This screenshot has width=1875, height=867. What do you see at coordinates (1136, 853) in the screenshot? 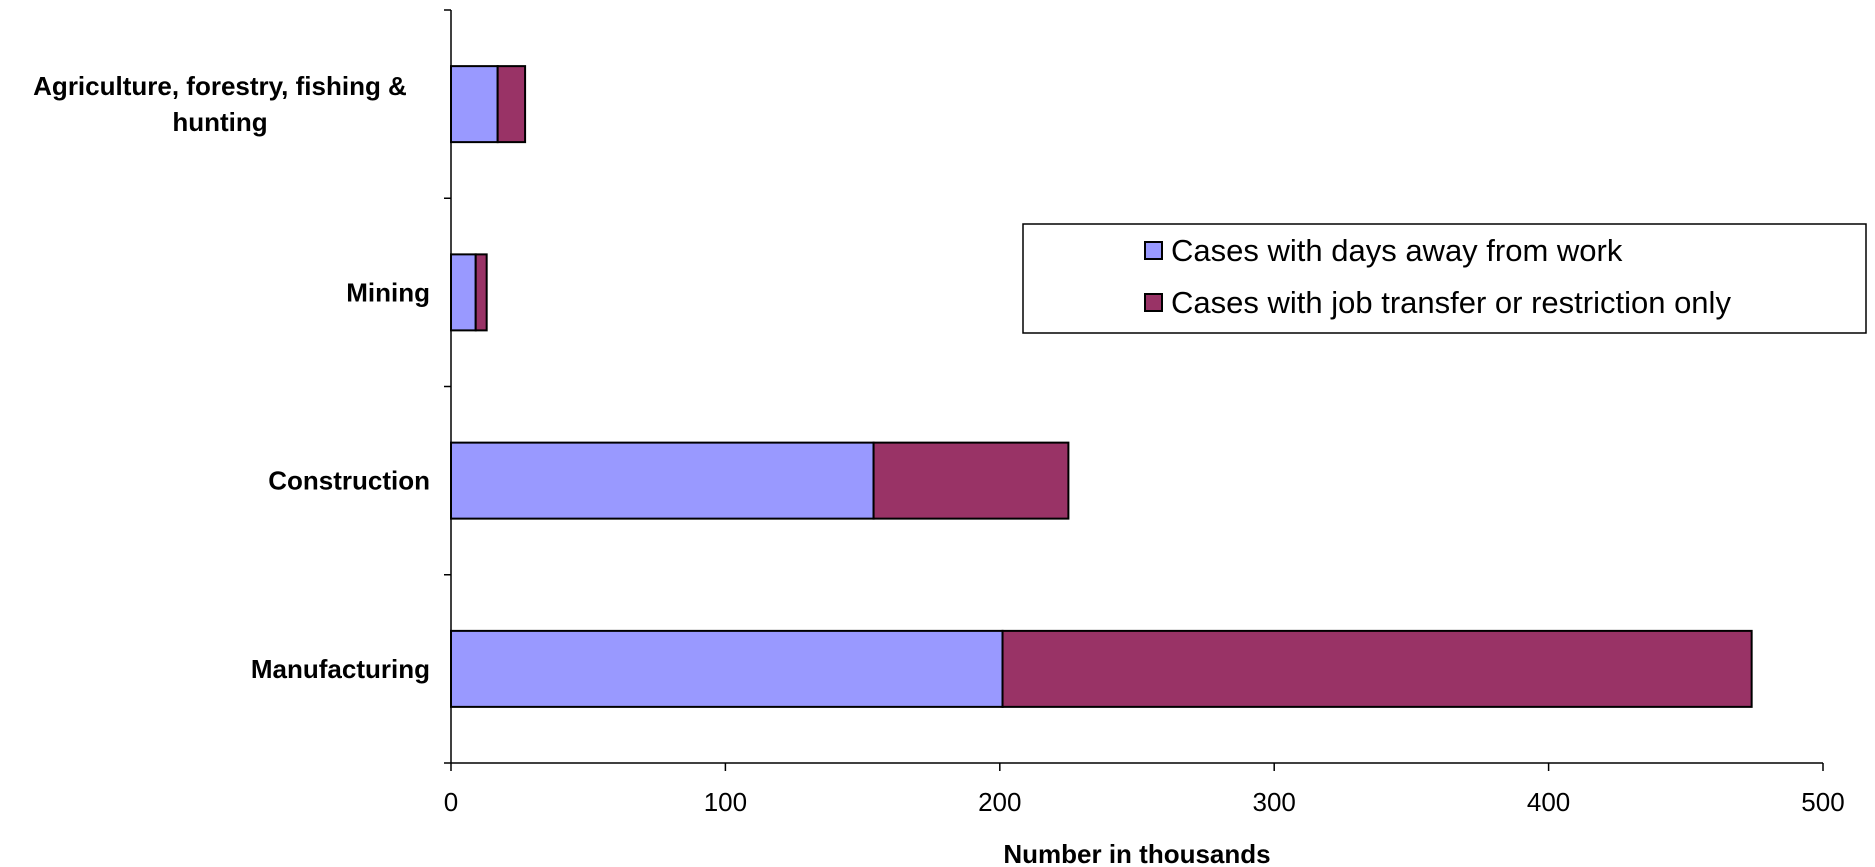
I see `x-axis-title: Number in thousands` at bounding box center [1136, 853].